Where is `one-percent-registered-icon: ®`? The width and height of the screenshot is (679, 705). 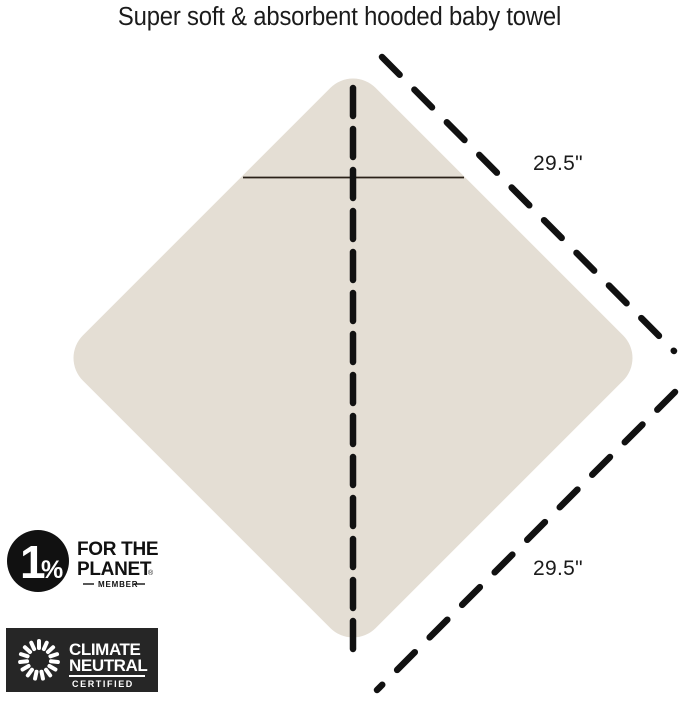
one-percent-registered-icon: ® is located at coordinates (151, 573).